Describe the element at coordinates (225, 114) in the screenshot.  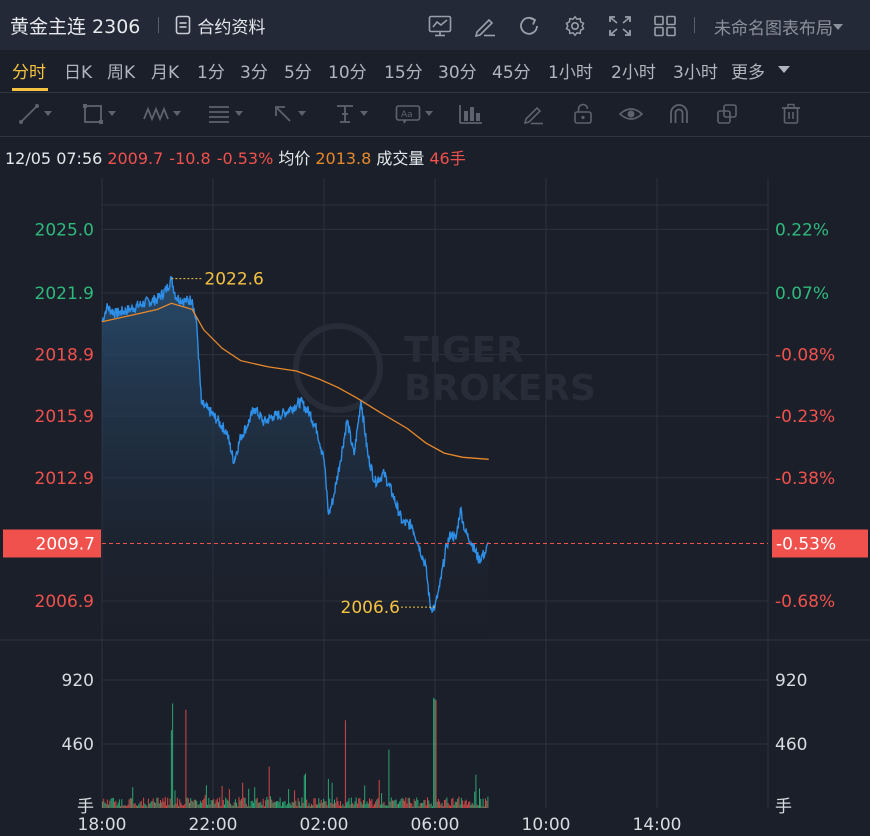
I see `fib-tool-icon` at that location.